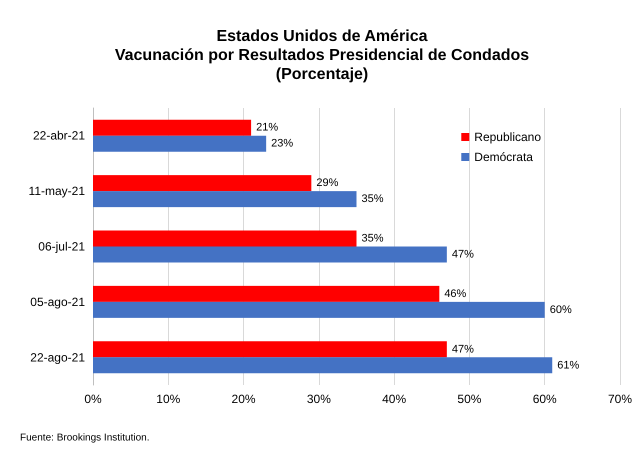  I want to click on data-label: 46%, so click(455, 294).